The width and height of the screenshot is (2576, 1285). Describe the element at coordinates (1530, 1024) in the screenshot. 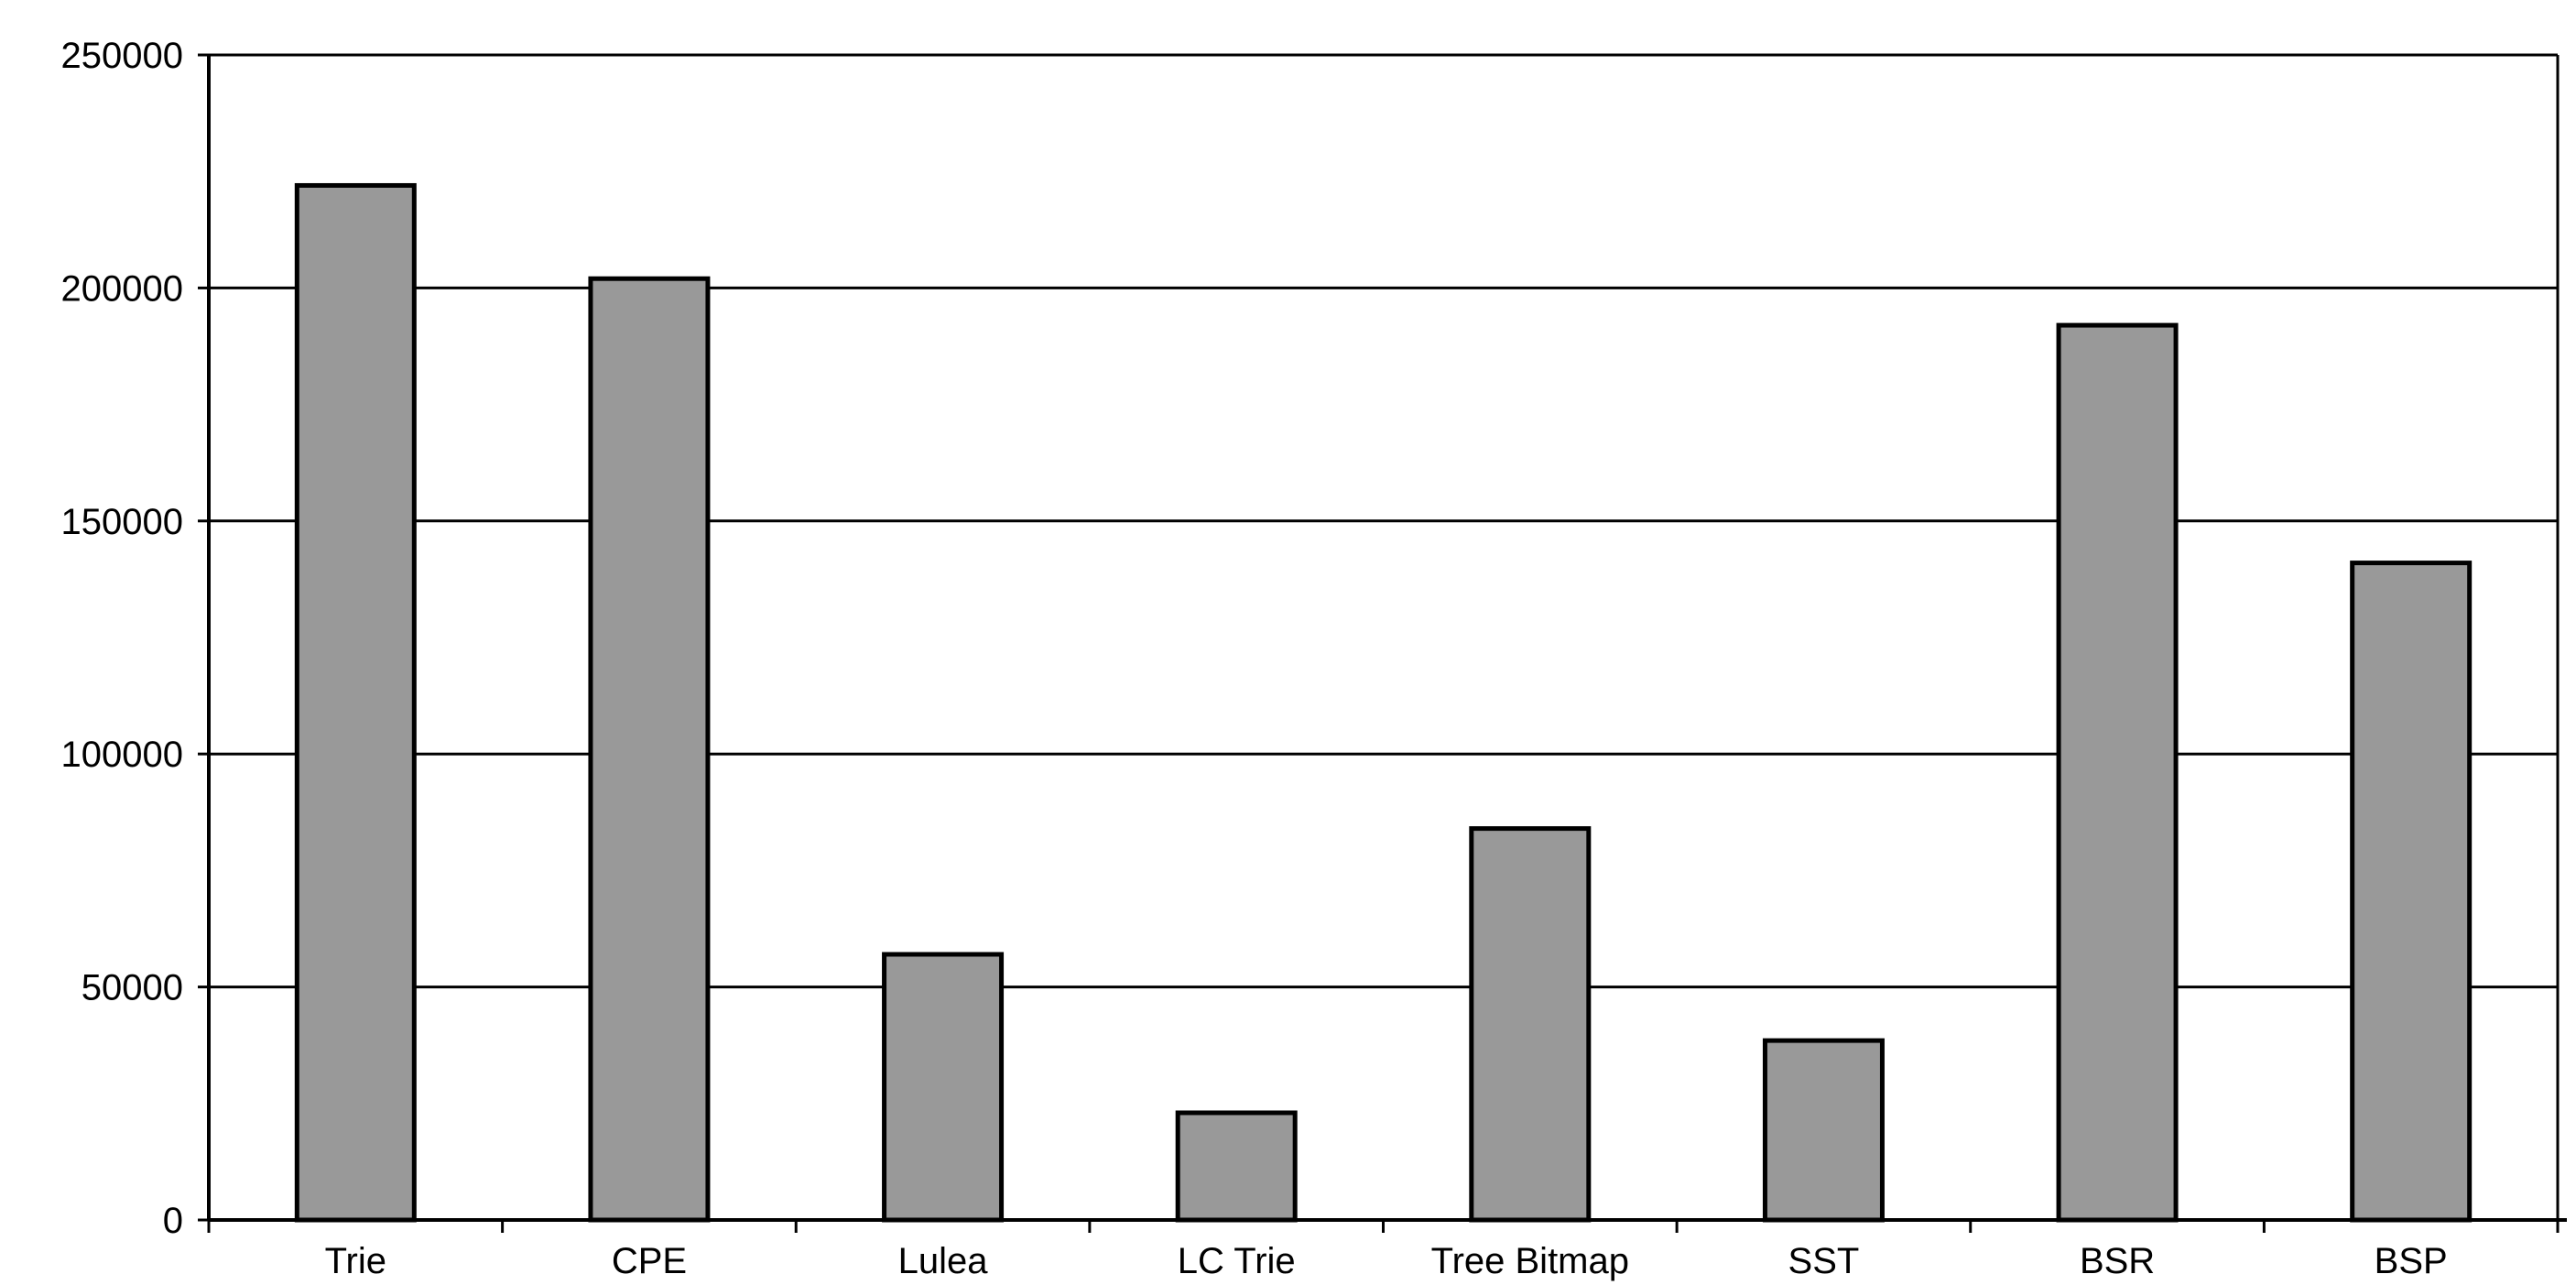

I see `bar-tree-bitmap` at that location.